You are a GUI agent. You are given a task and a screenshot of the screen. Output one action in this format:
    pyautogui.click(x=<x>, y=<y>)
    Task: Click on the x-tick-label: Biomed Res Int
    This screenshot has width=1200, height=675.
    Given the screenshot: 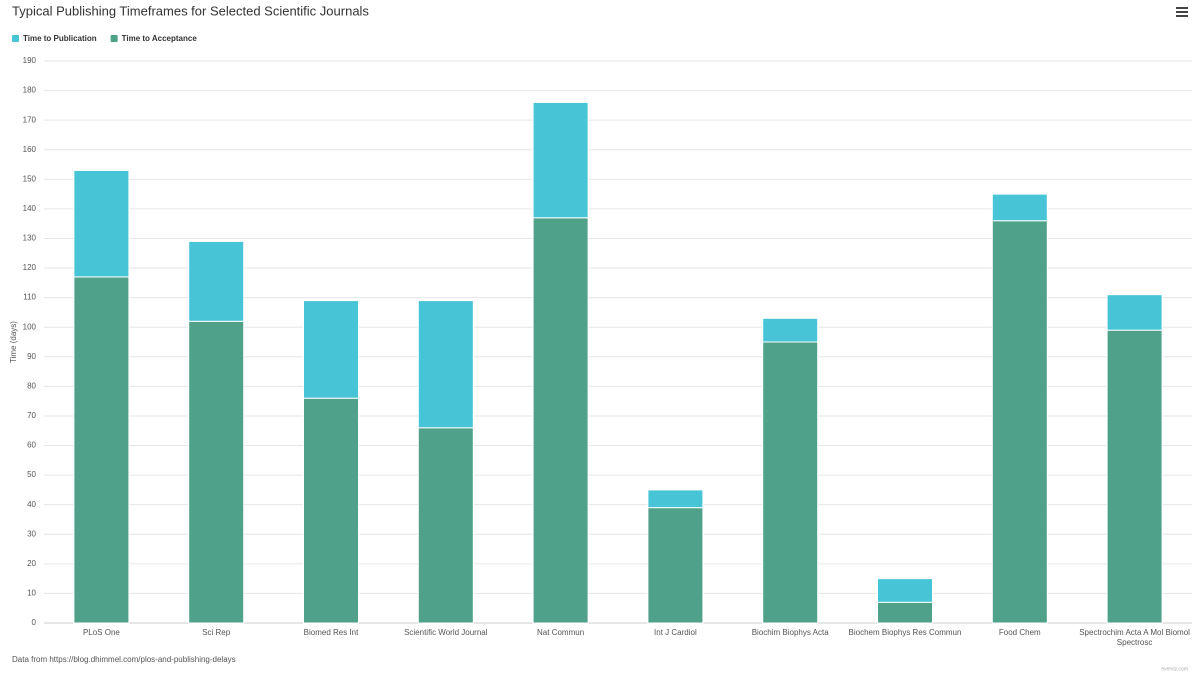 What is the action you would take?
    pyautogui.click(x=331, y=632)
    